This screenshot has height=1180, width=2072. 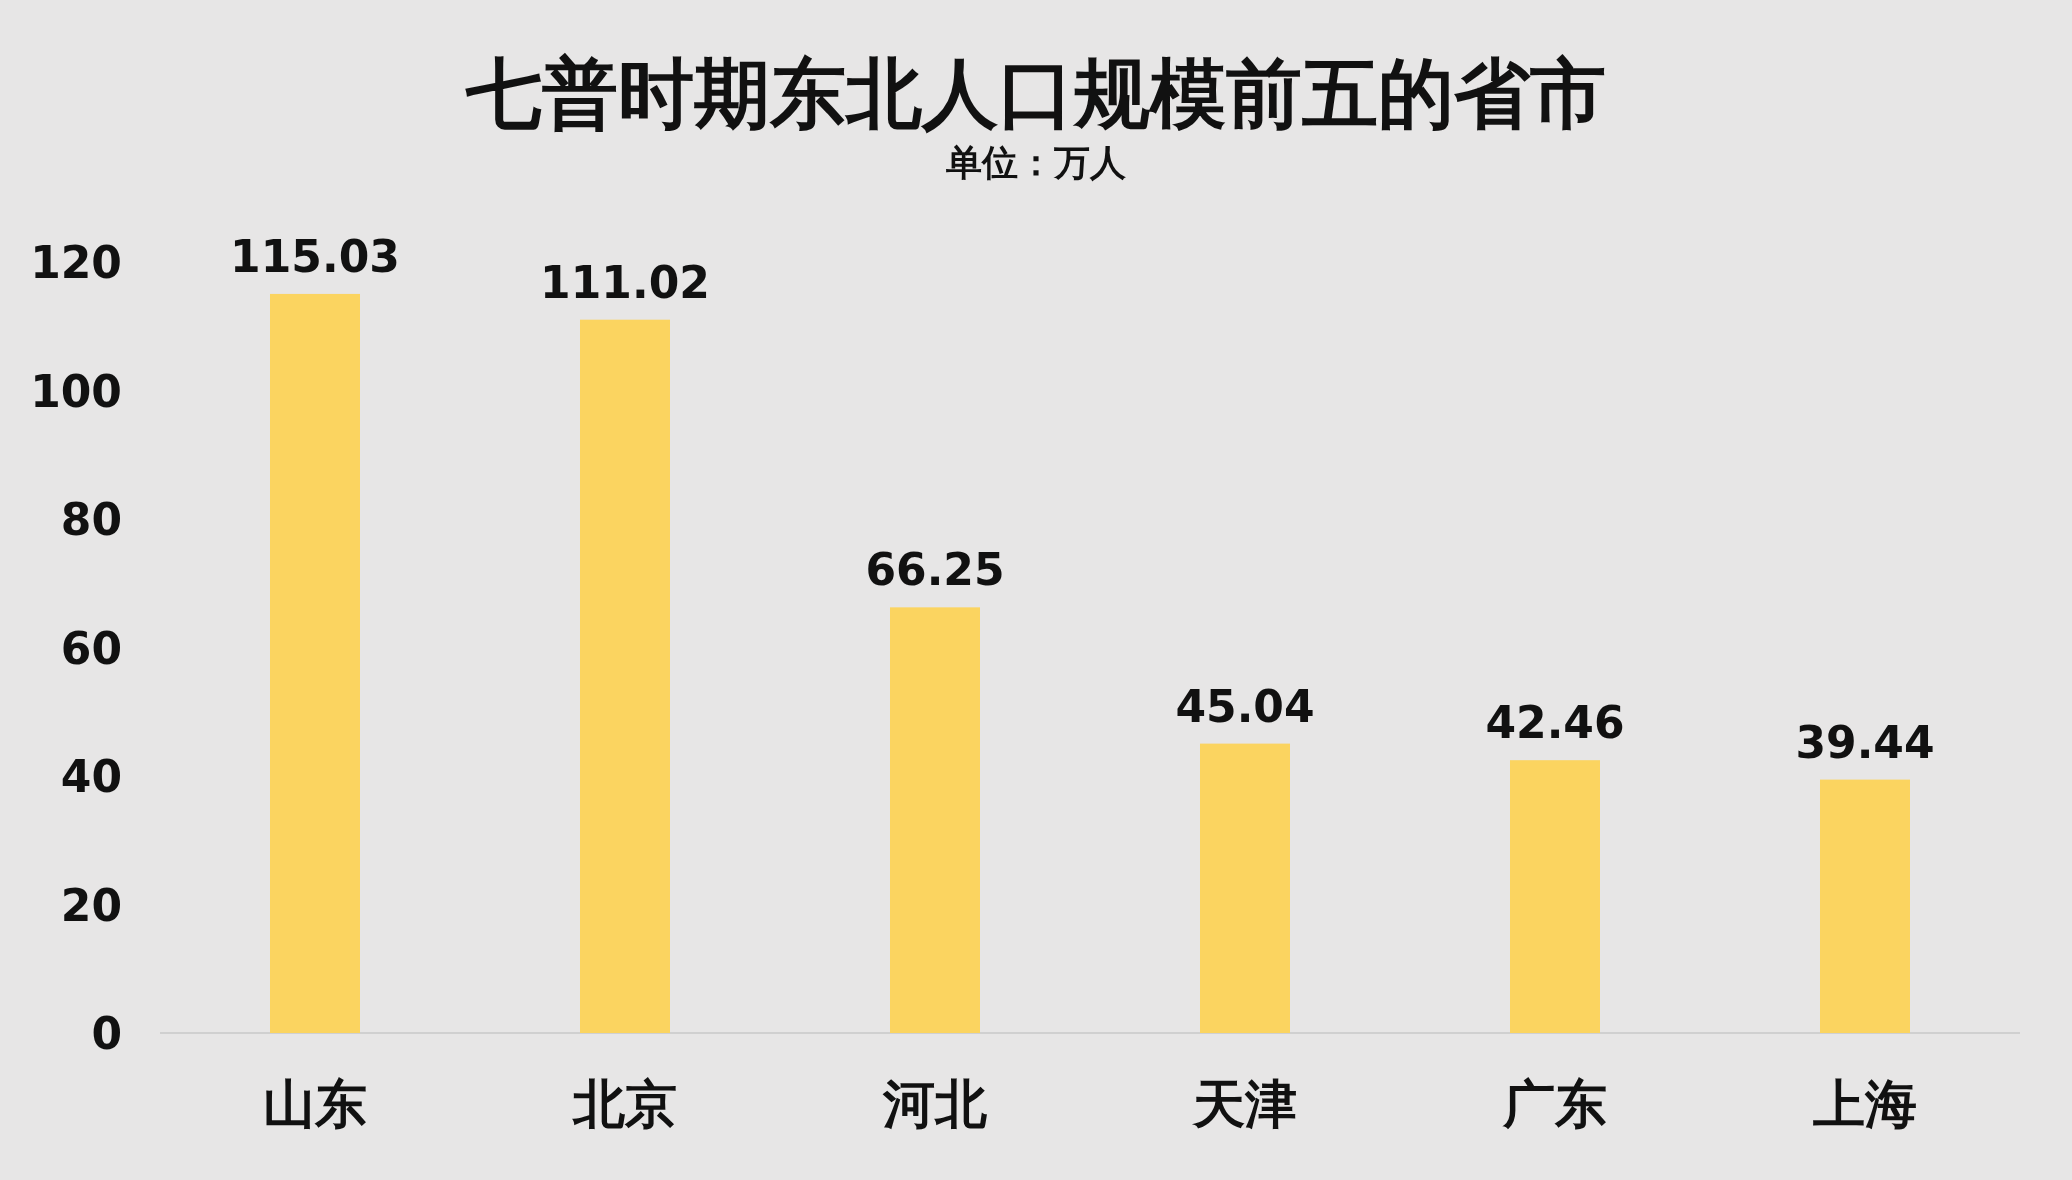 What do you see at coordinates (91, 519) in the screenshot?
I see `y-tick-label: 80` at bounding box center [91, 519].